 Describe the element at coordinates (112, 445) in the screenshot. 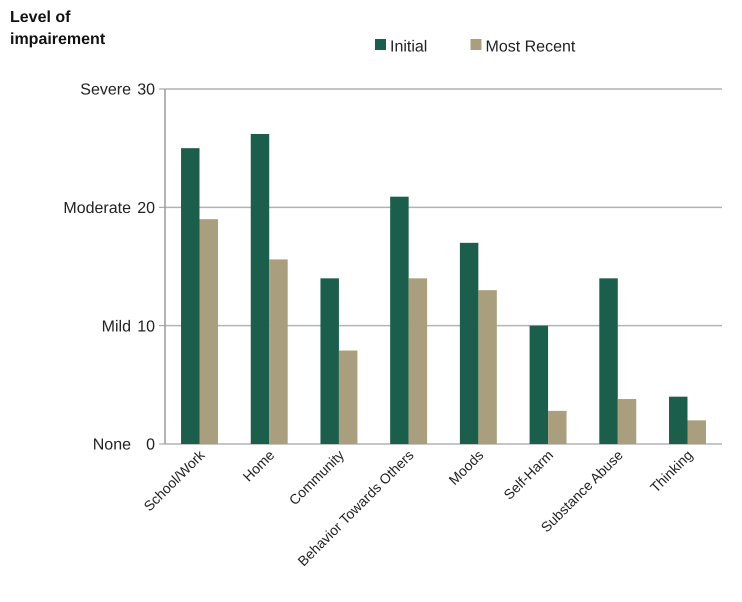

I see `text: None` at that location.